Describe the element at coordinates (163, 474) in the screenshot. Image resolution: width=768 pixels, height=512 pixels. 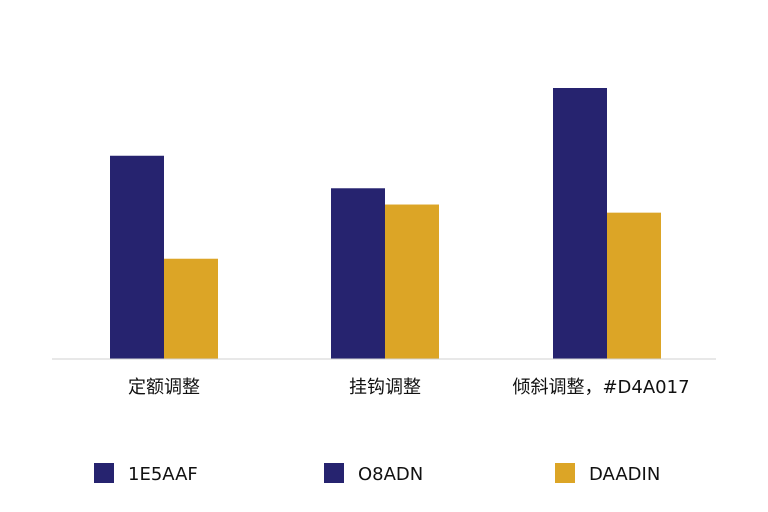
I see `legend-label: 1E5AAF` at that location.